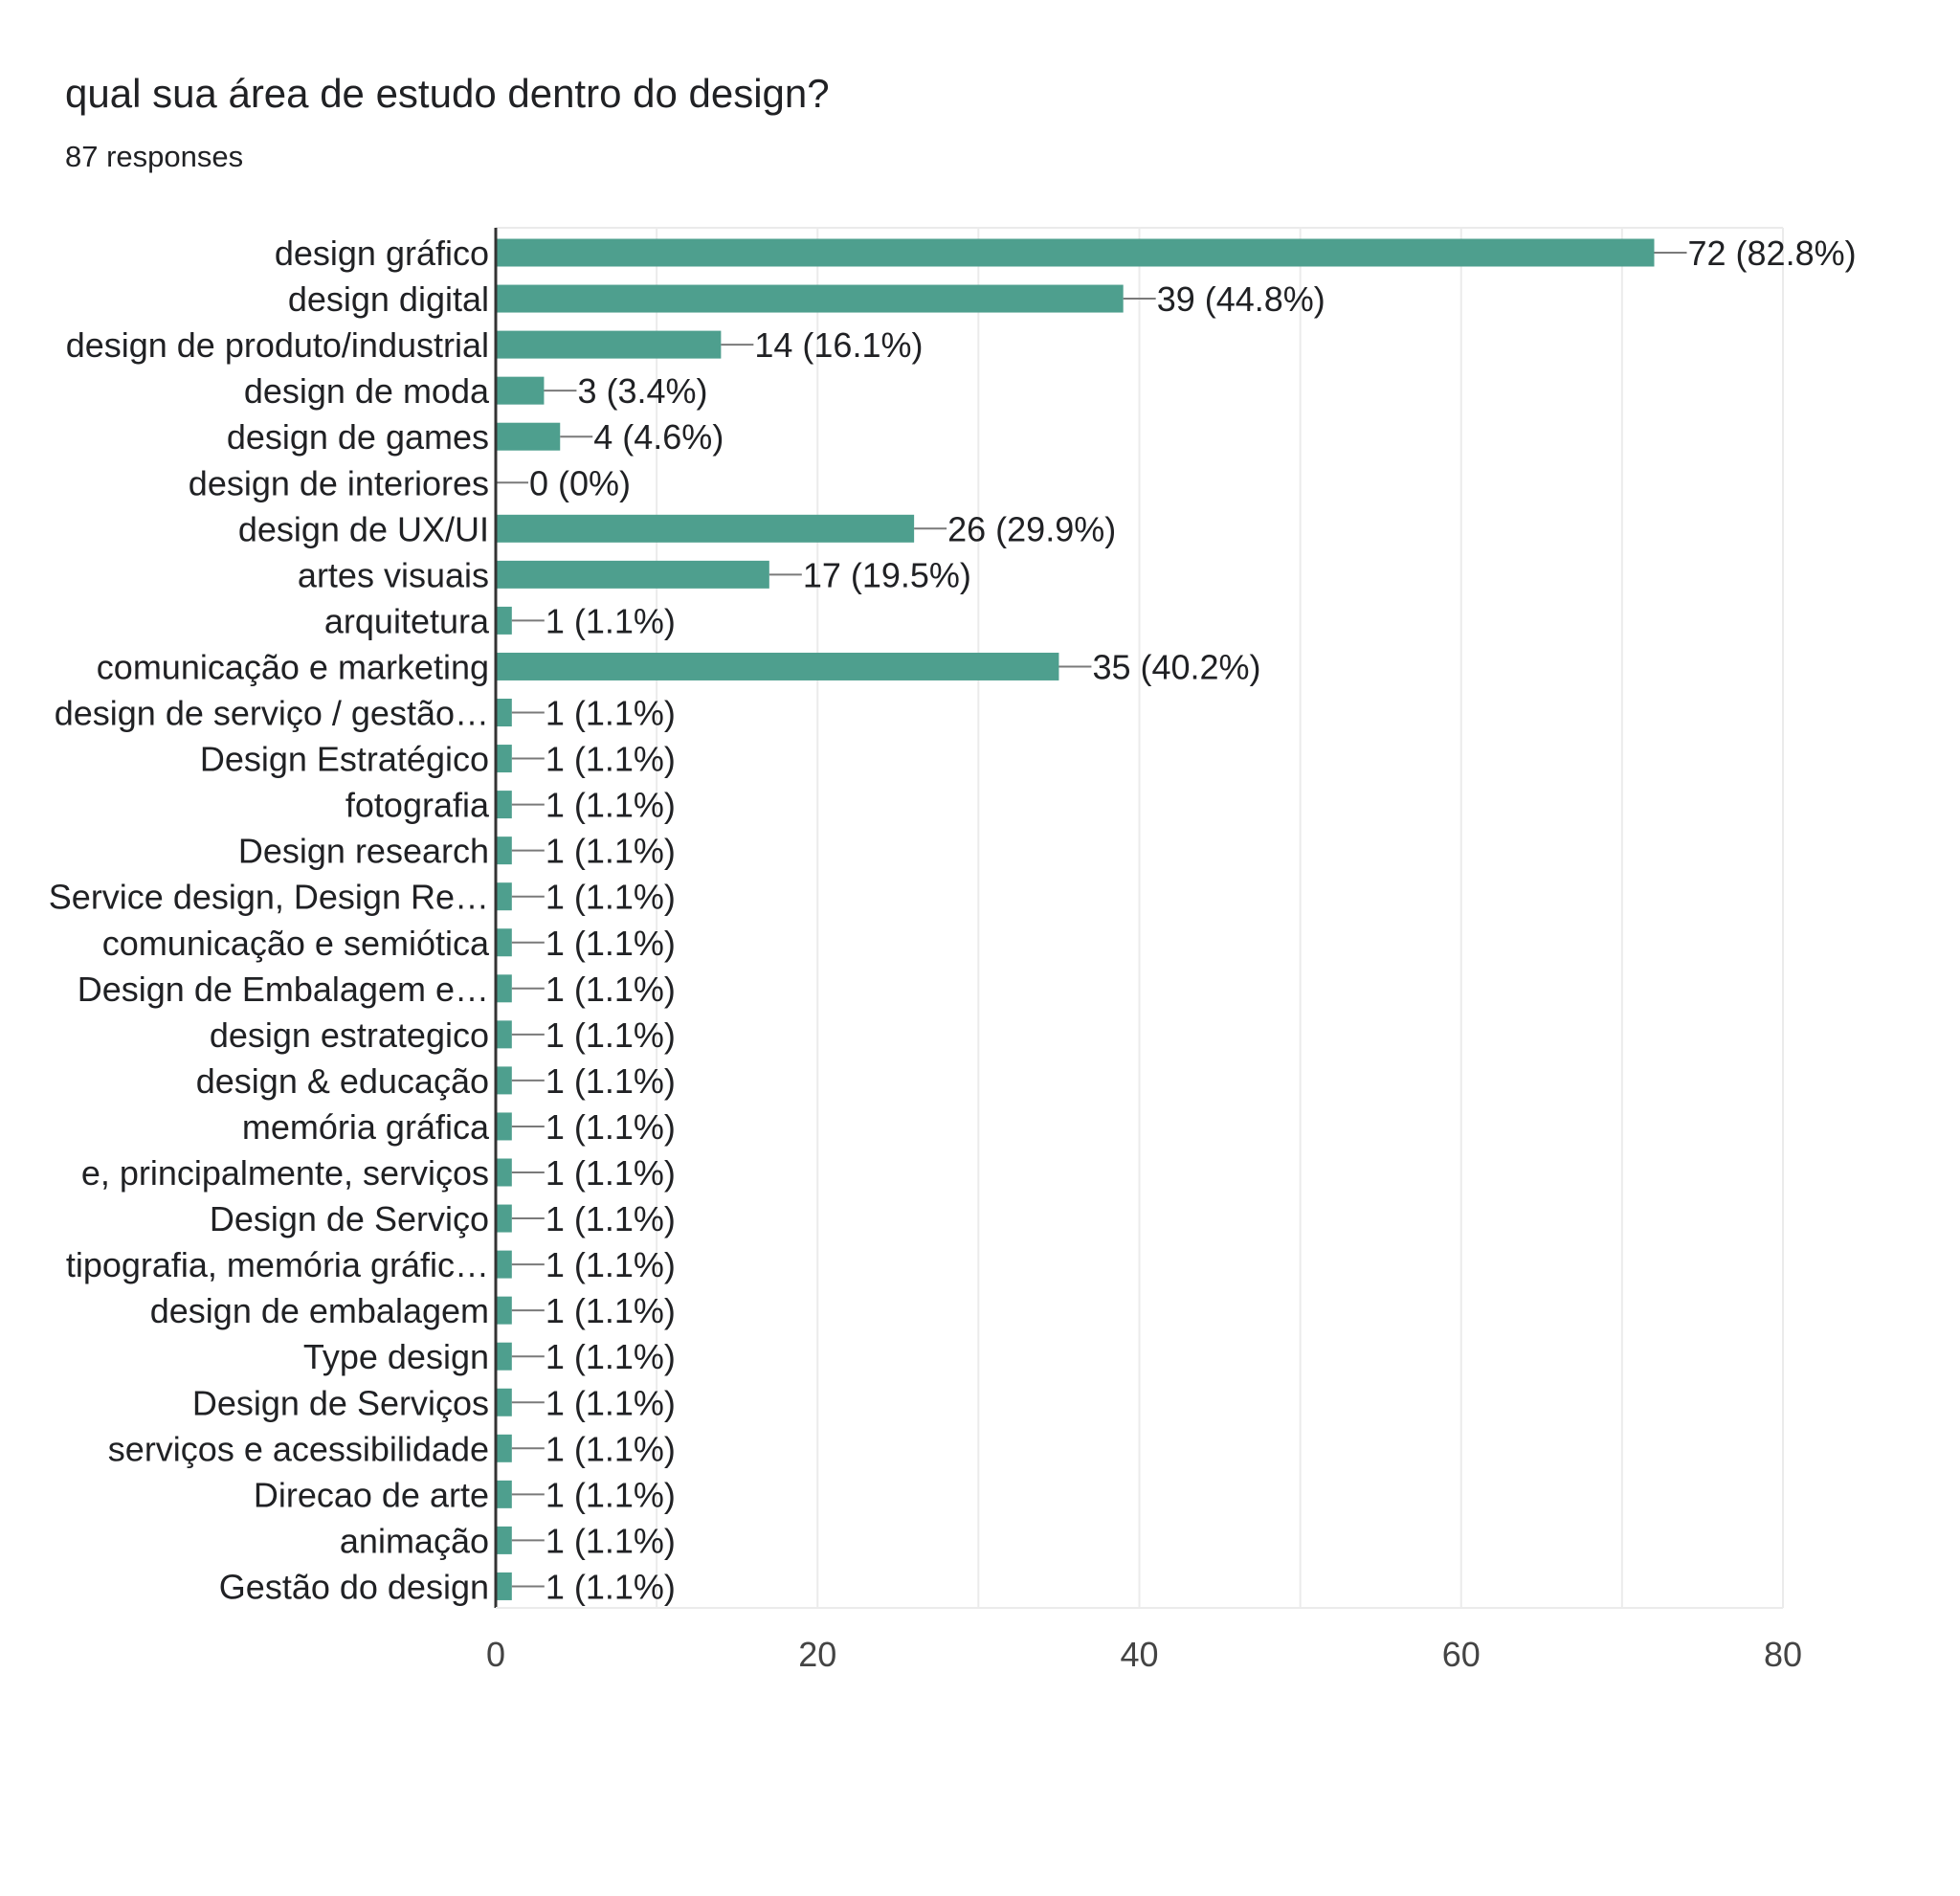 This screenshot has width=1960, height=1896. Describe the element at coordinates (382, 253) in the screenshot. I see `category-label: design gráfico` at that location.